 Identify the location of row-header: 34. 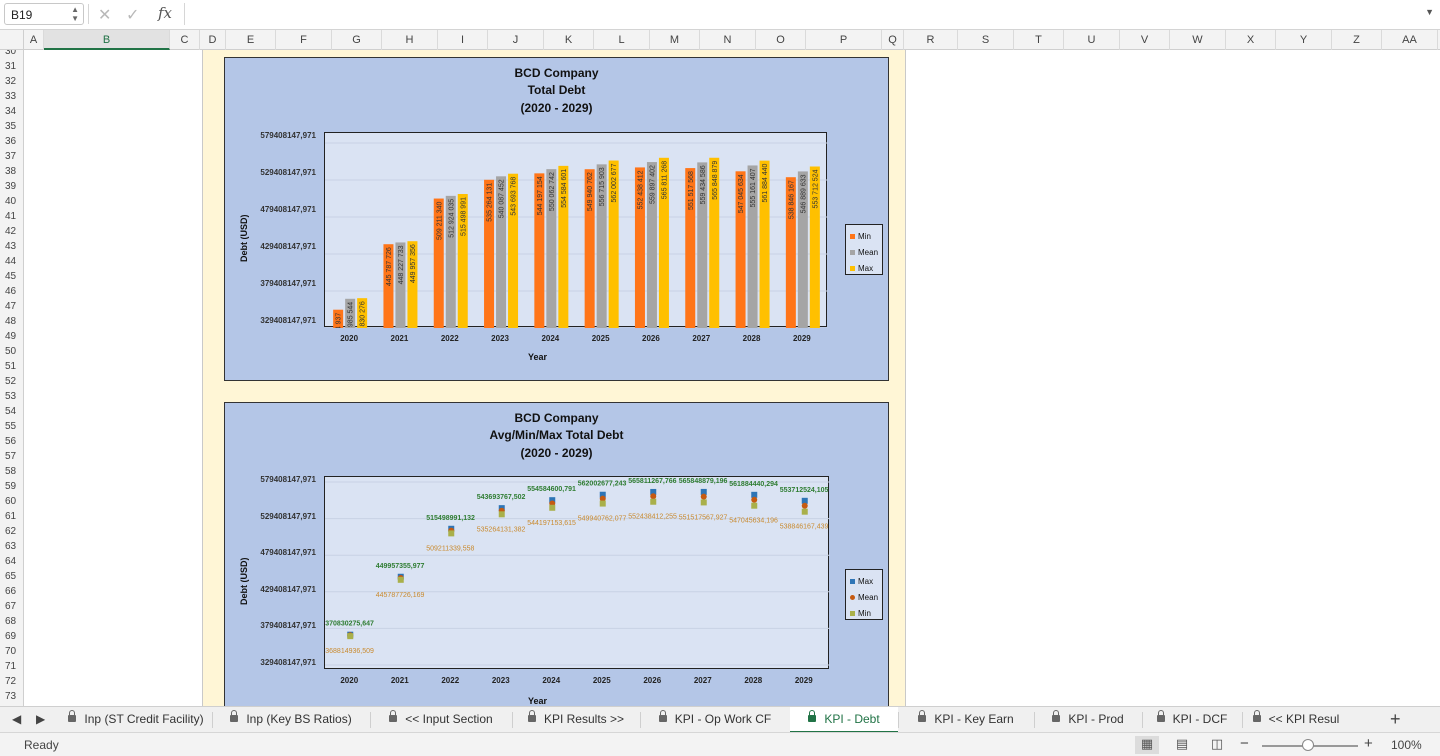
(11, 111).